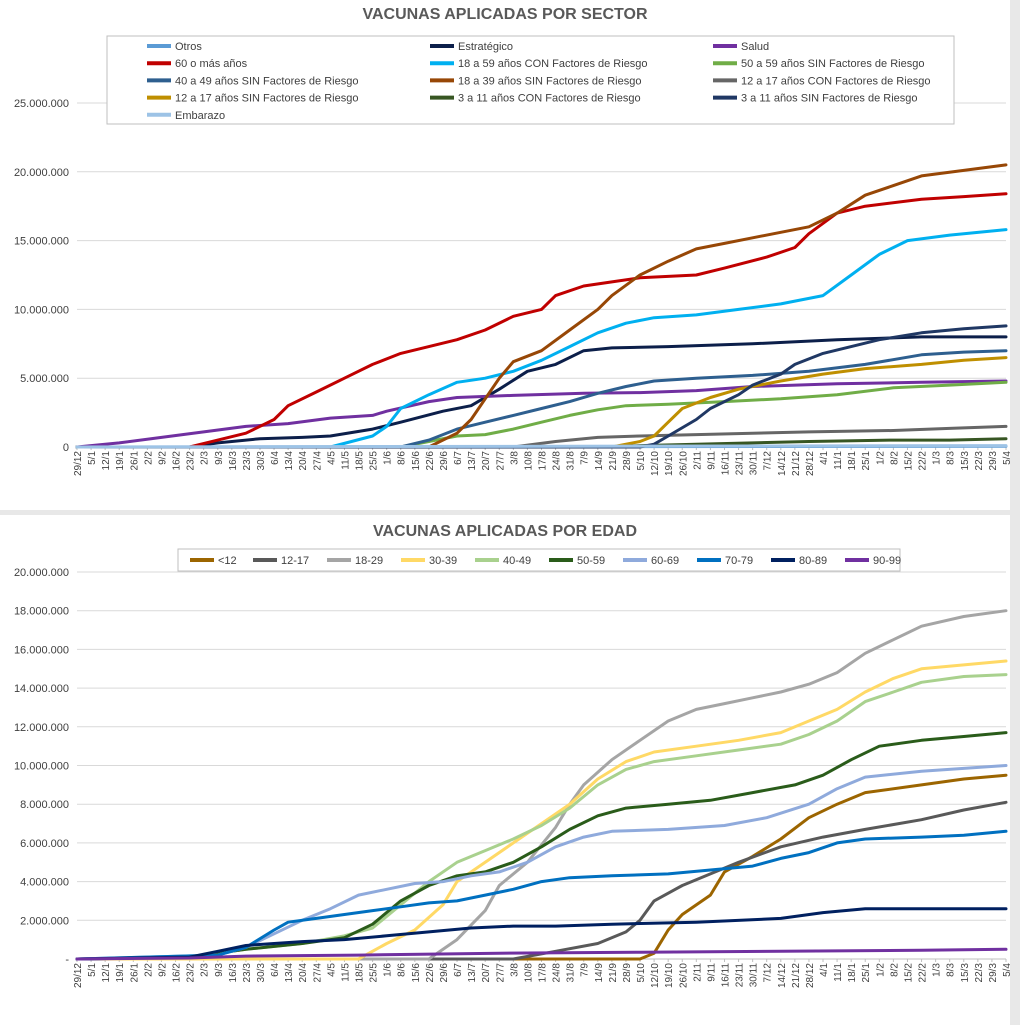  Describe the element at coordinates (543, 461) in the screenshot. I see `x-tick-label: 17/8` at that location.